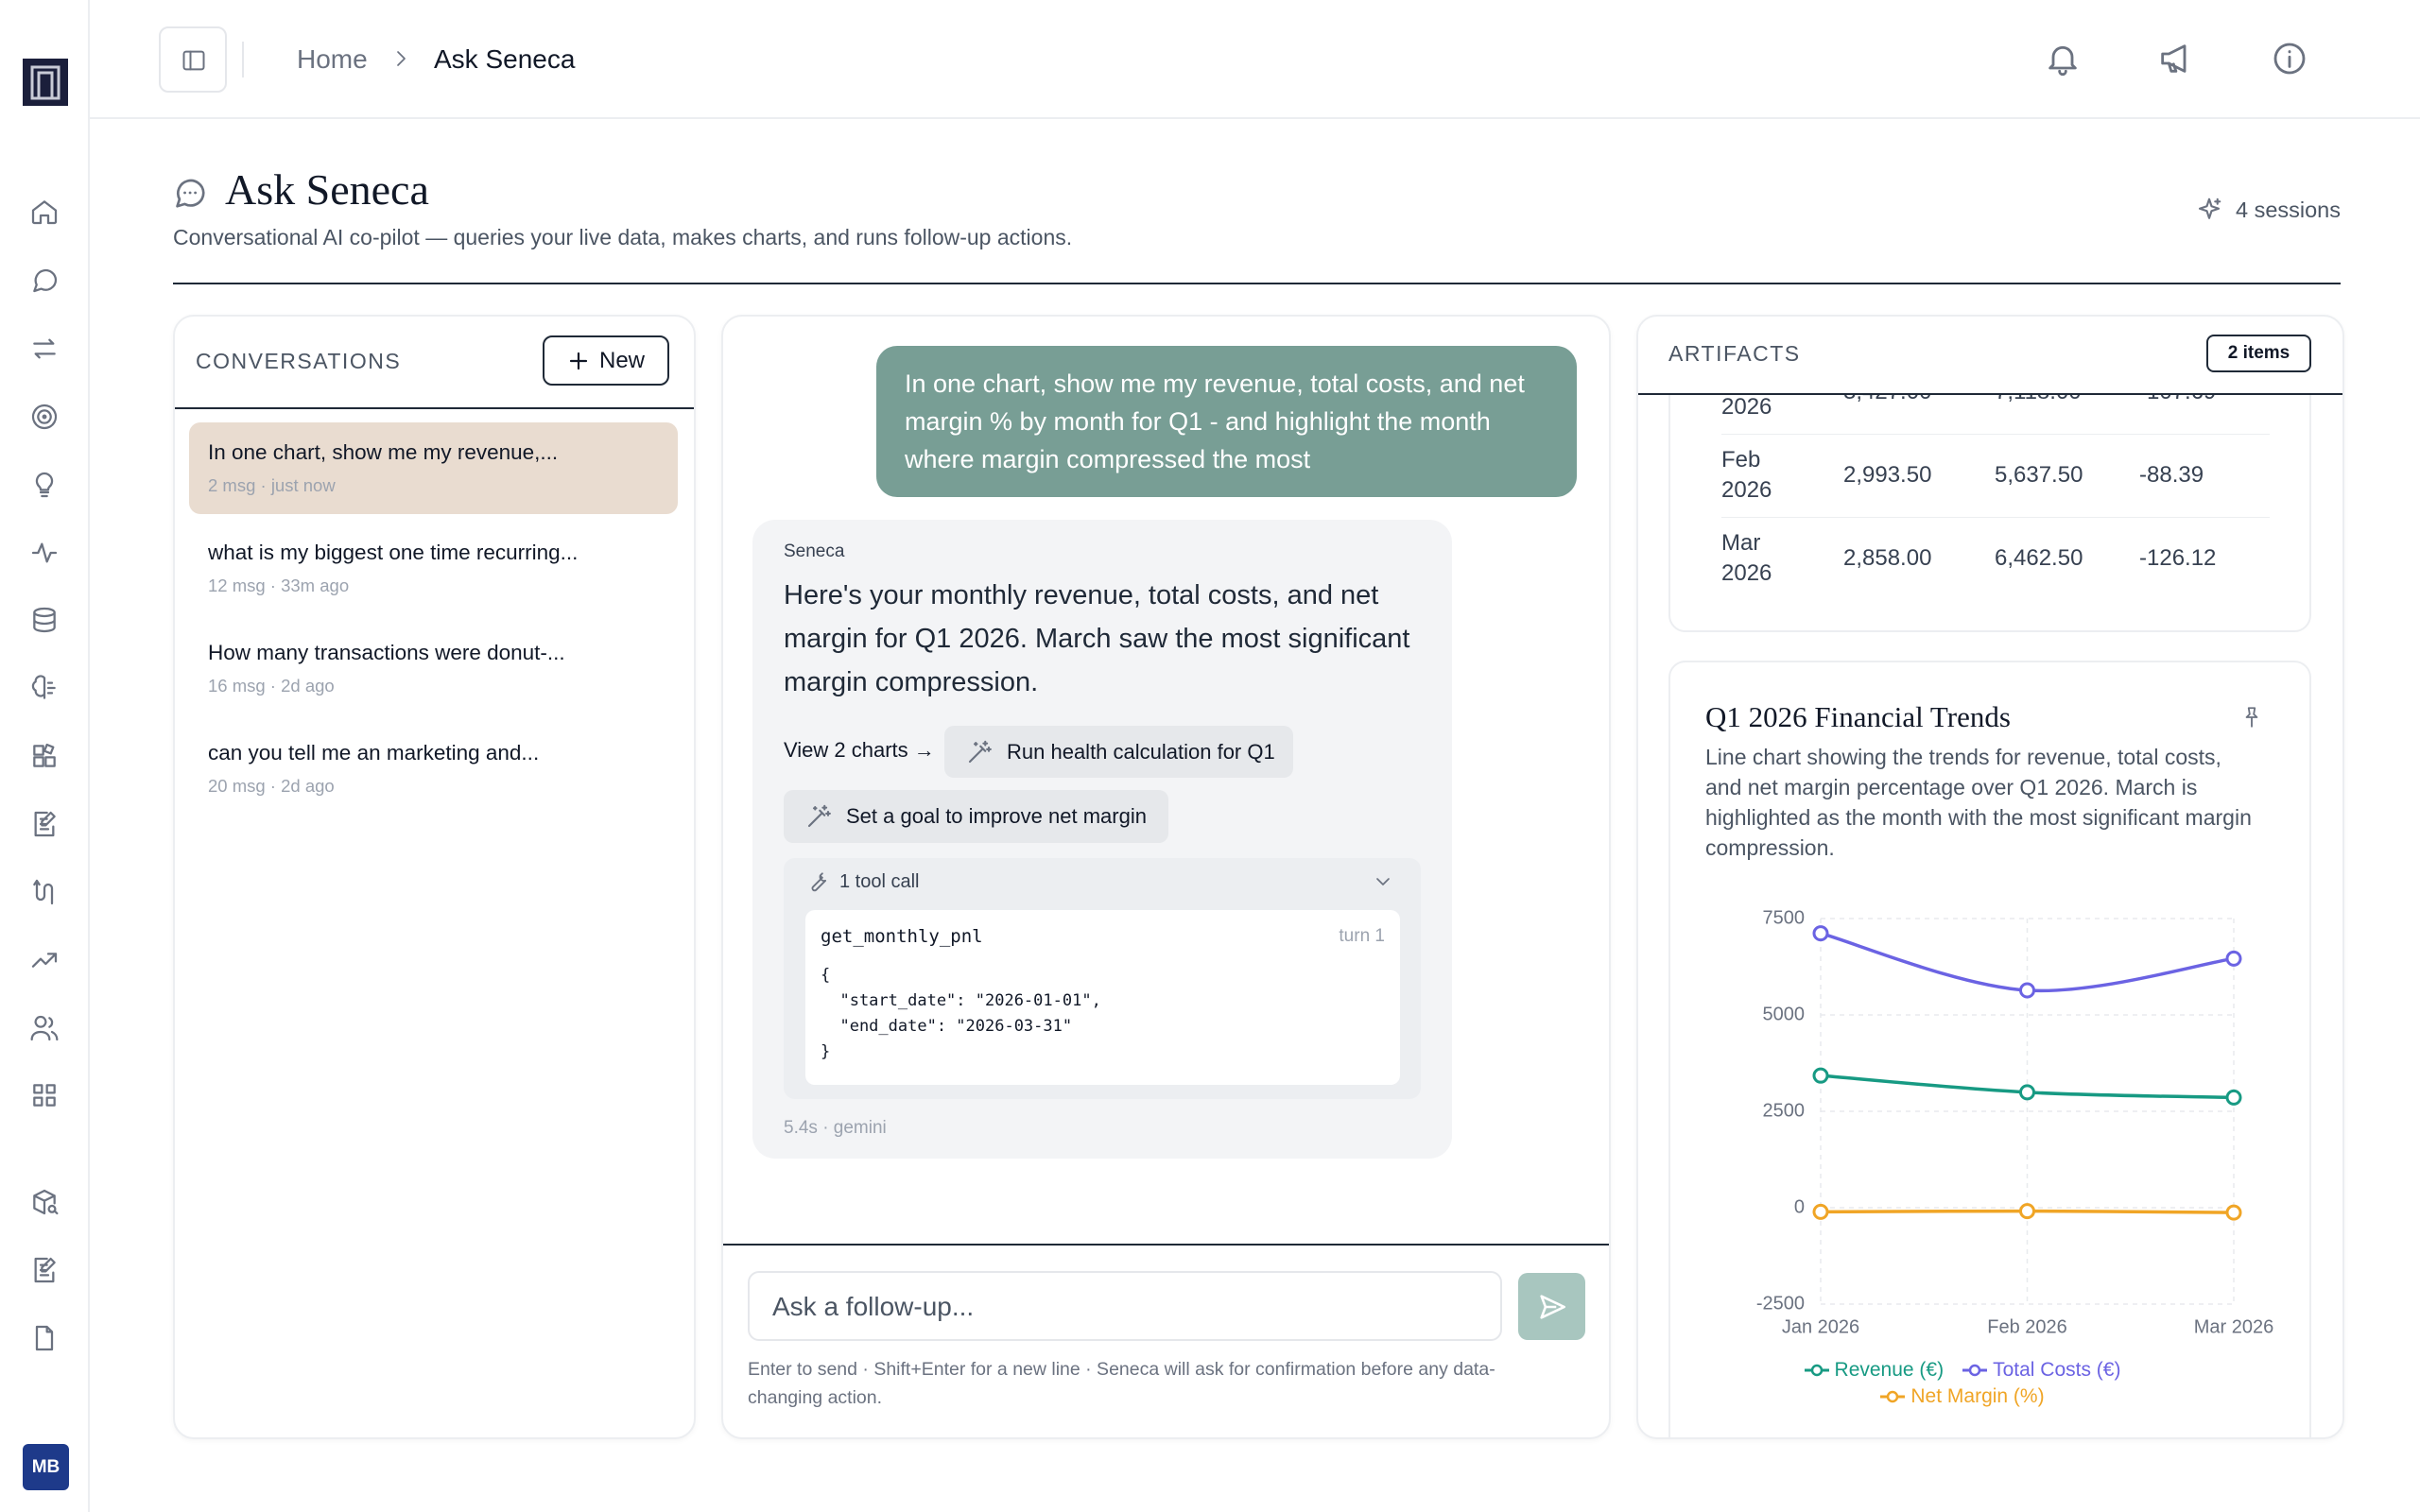 The width and height of the screenshot is (2420, 1512). Describe the element at coordinates (271, 786) in the screenshot. I see `conversation-meta: 20 msg · 2d ago` at that location.